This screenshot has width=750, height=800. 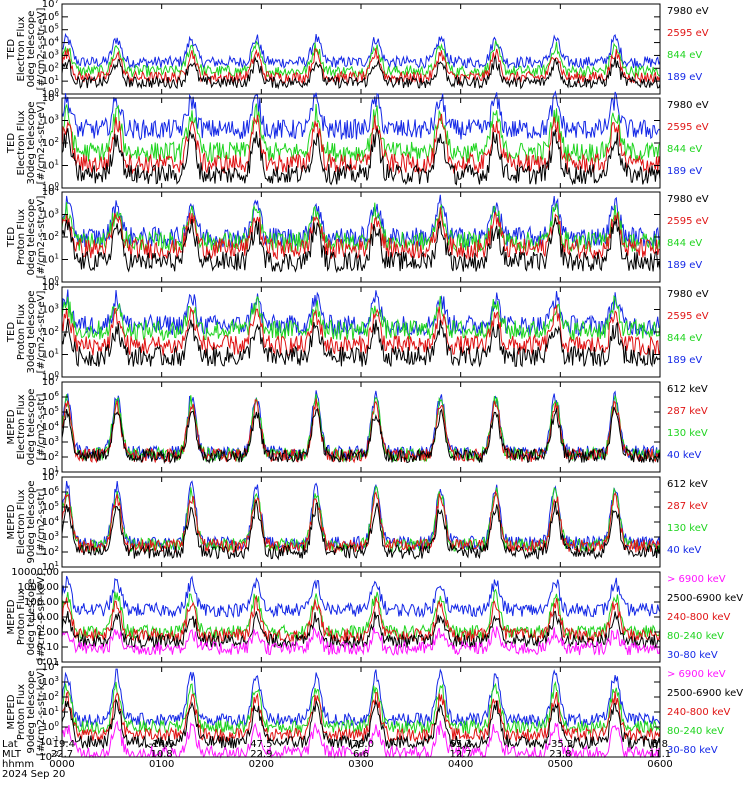 I want to click on x-tick-label-hhmm: 0600, so click(x=659, y=764).